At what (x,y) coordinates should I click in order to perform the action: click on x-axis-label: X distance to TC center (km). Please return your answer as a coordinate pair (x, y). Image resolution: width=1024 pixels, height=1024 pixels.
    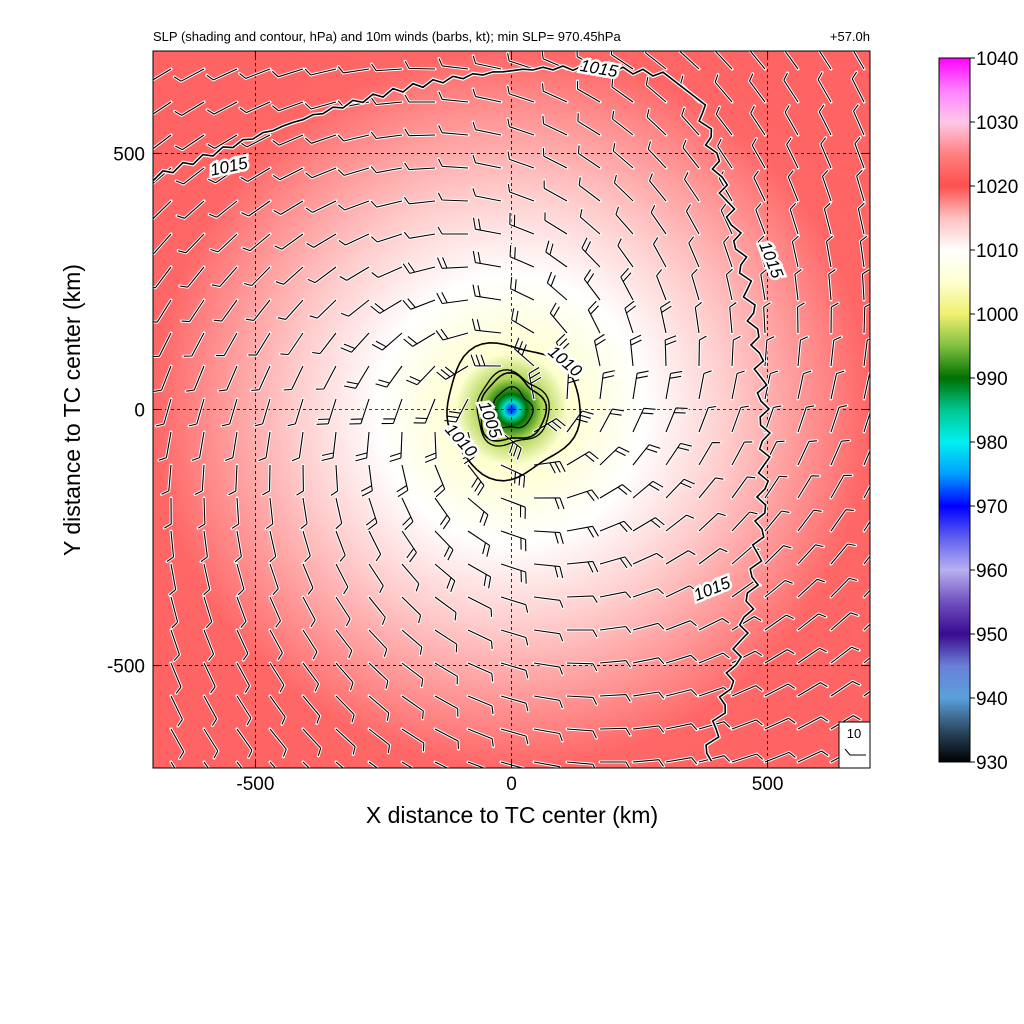
    Looking at the image, I should click on (512, 815).